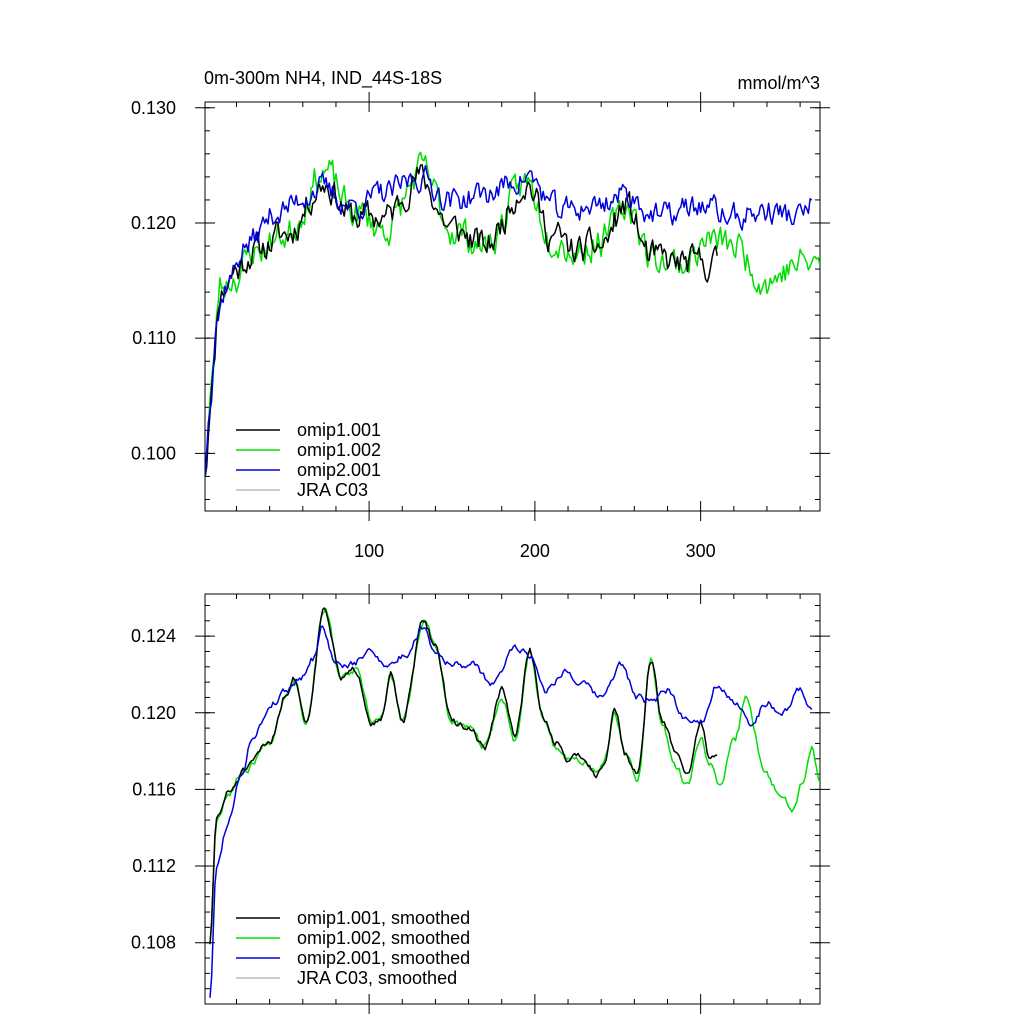  Describe the element at coordinates (153, 223) in the screenshot. I see `top-y-tick-label: 0.120` at that location.